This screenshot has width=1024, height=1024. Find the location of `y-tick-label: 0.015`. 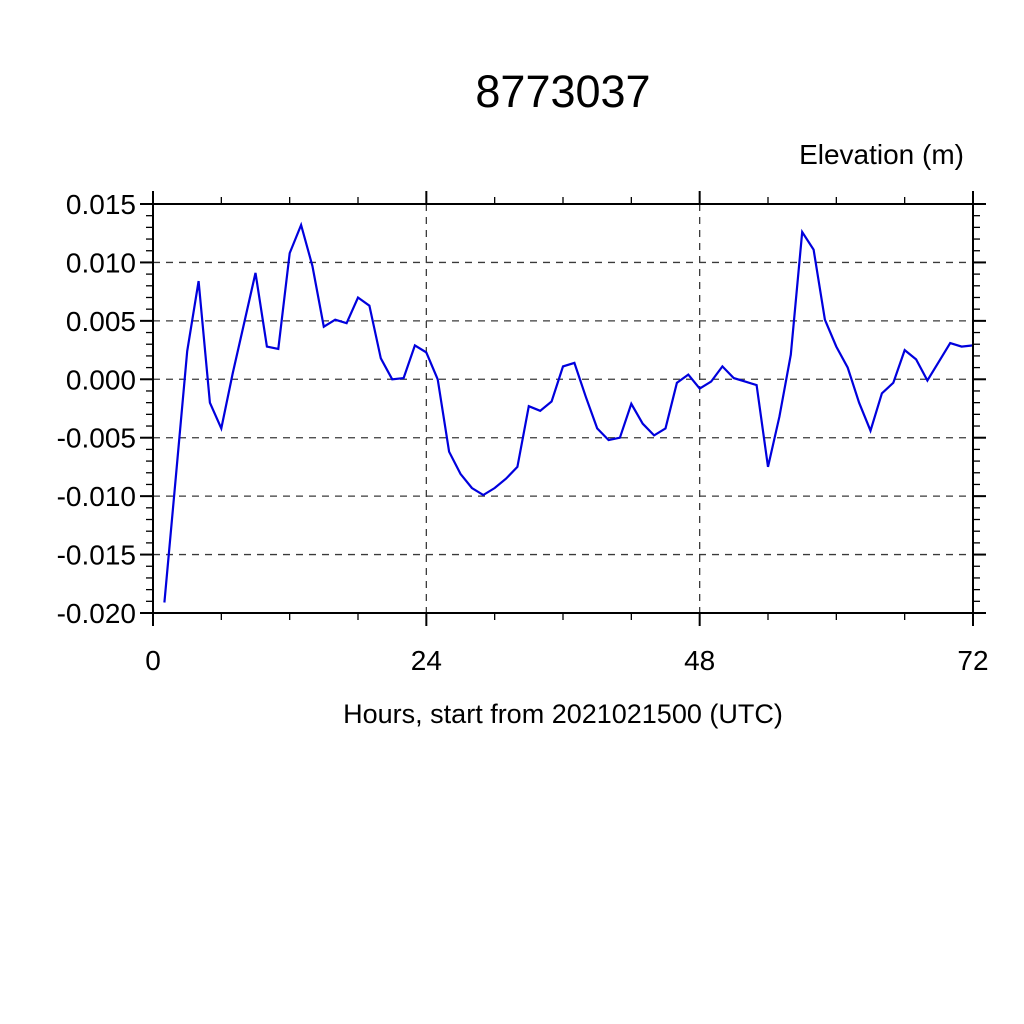

y-tick-label: 0.015 is located at coordinates (101, 204).